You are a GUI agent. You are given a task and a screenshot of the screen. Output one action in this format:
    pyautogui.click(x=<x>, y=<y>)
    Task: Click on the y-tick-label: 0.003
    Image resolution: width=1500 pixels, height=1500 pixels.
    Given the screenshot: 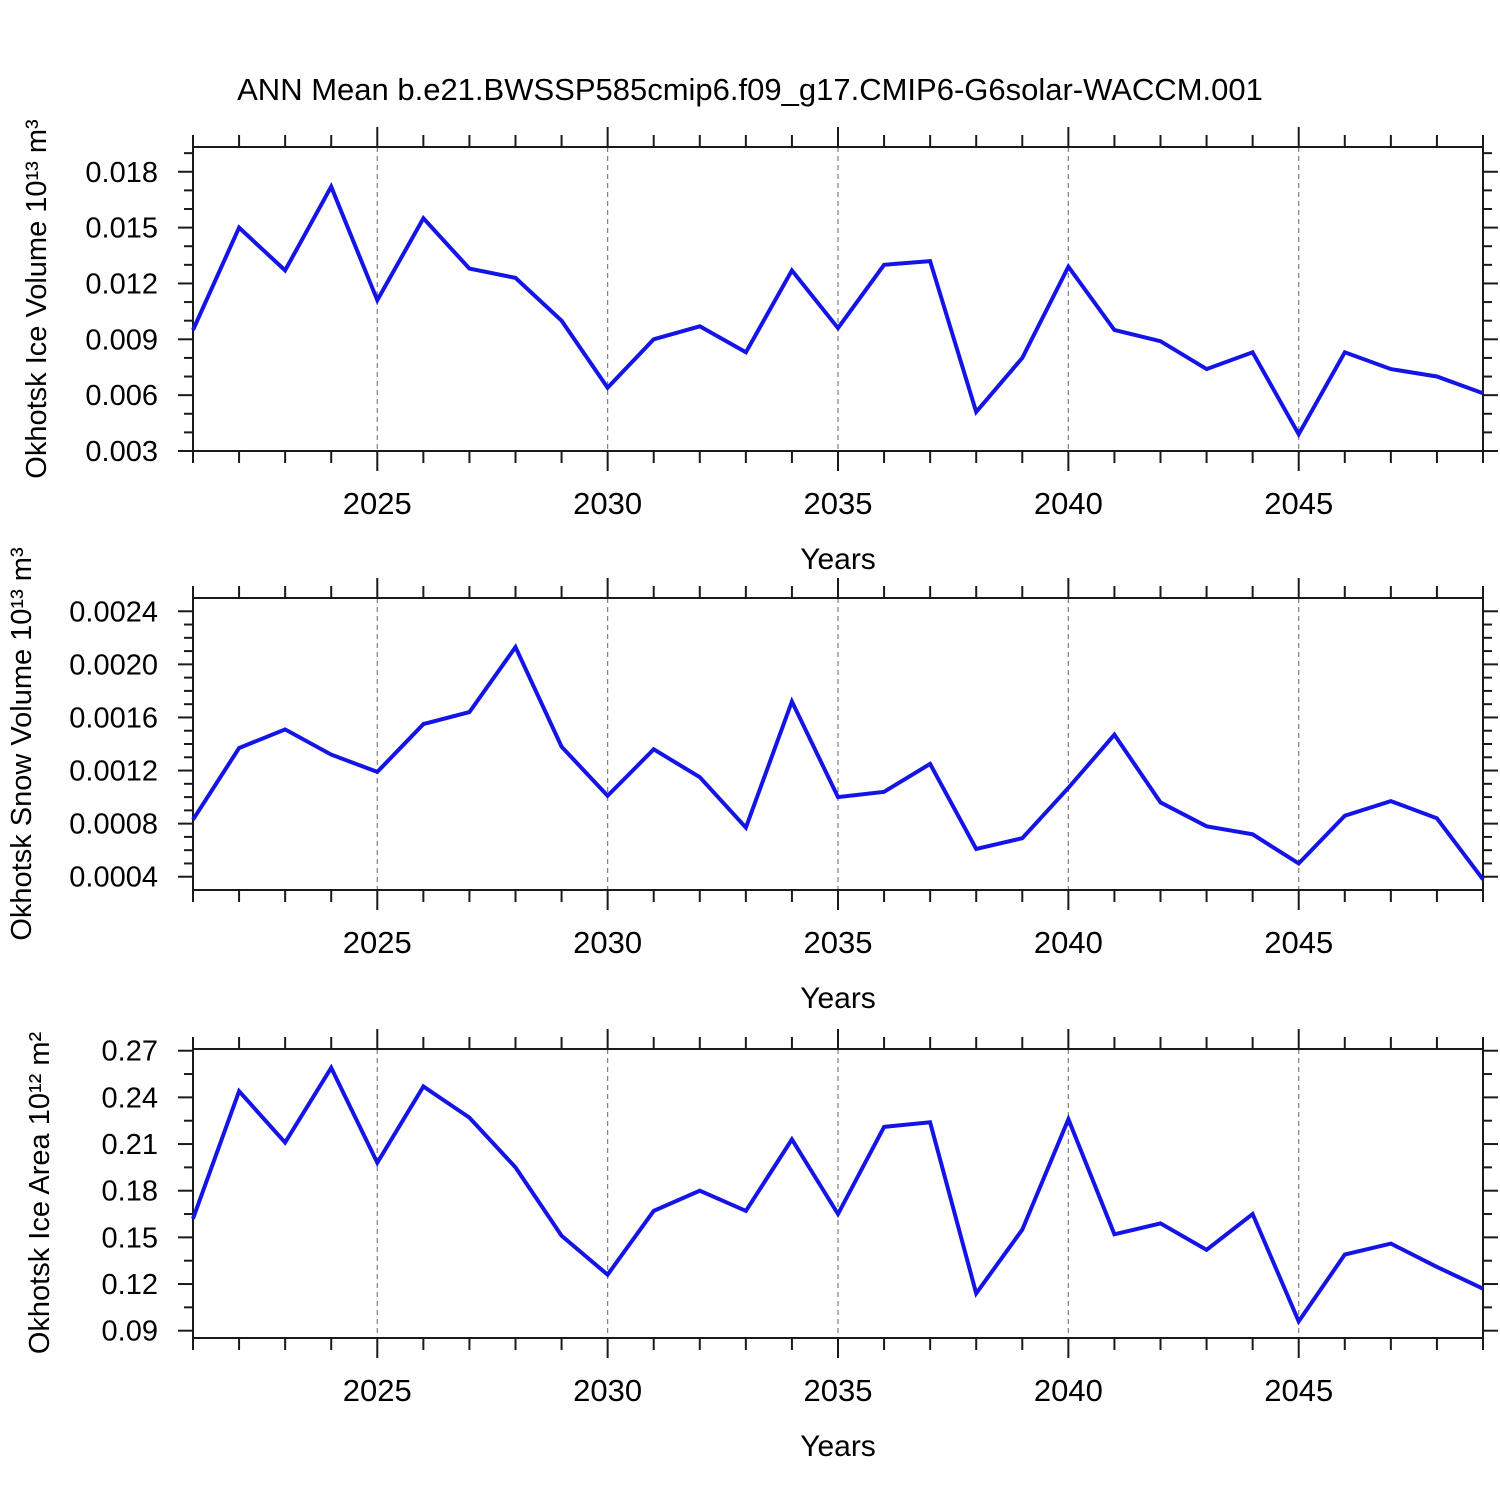 What is the action you would take?
    pyautogui.click(x=121, y=452)
    